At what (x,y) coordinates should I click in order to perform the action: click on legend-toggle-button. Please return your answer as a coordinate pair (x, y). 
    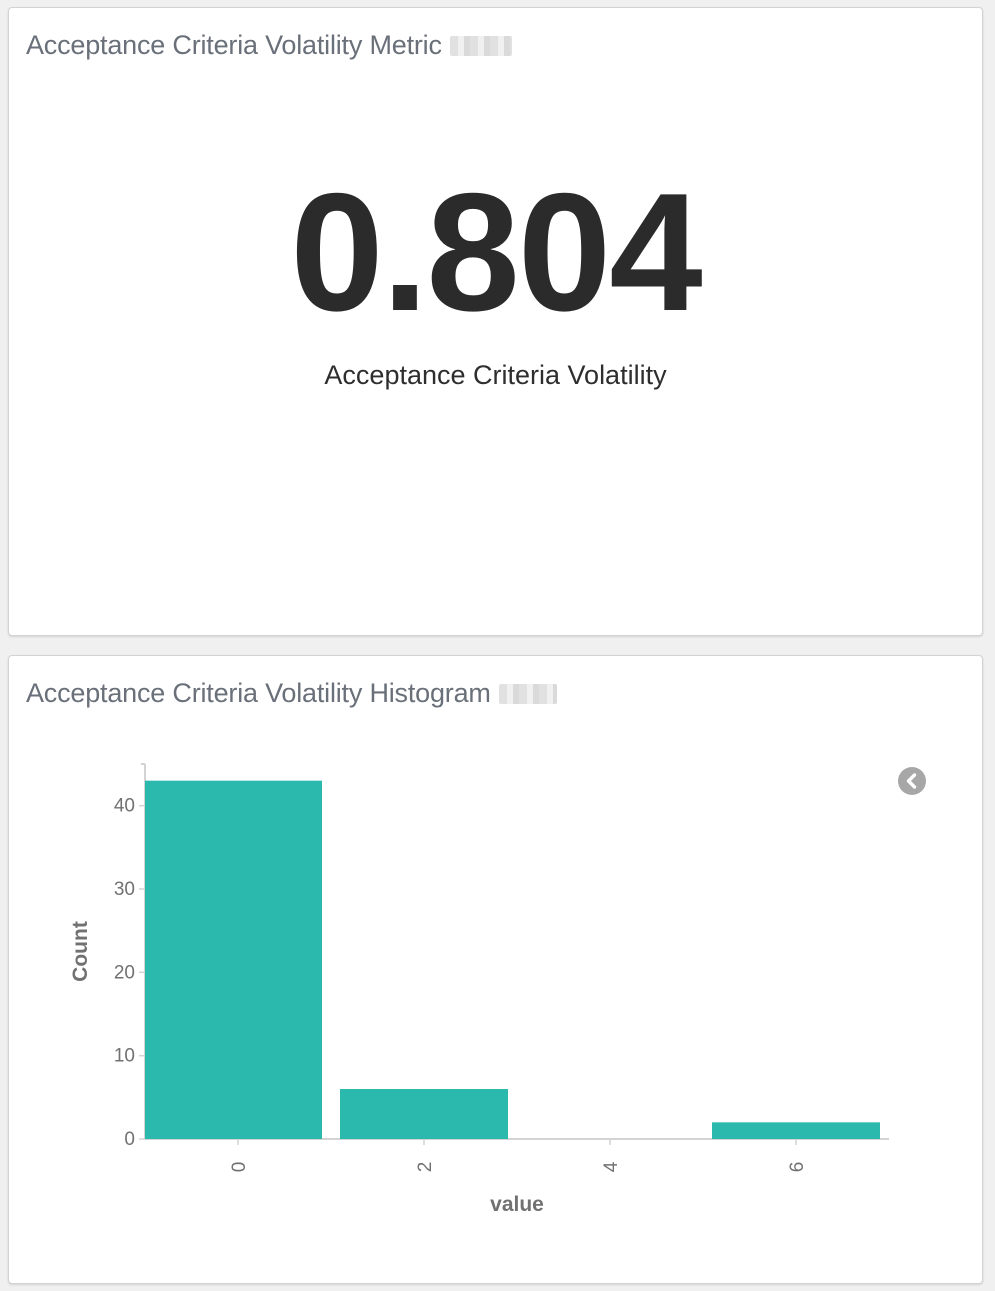
    Looking at the image, I should click on (912, 781).